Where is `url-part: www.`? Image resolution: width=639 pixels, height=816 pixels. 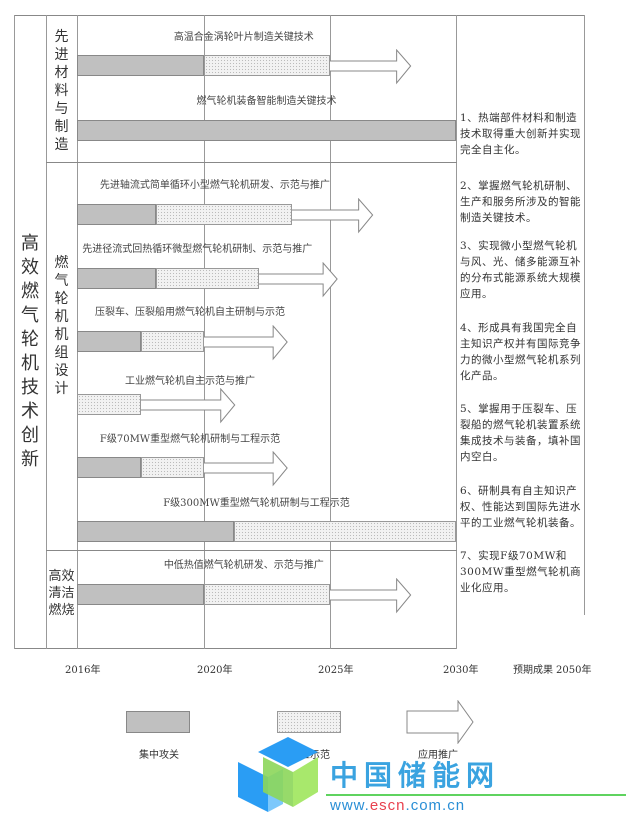
url-part: www. is located at coordinates (350, 805).